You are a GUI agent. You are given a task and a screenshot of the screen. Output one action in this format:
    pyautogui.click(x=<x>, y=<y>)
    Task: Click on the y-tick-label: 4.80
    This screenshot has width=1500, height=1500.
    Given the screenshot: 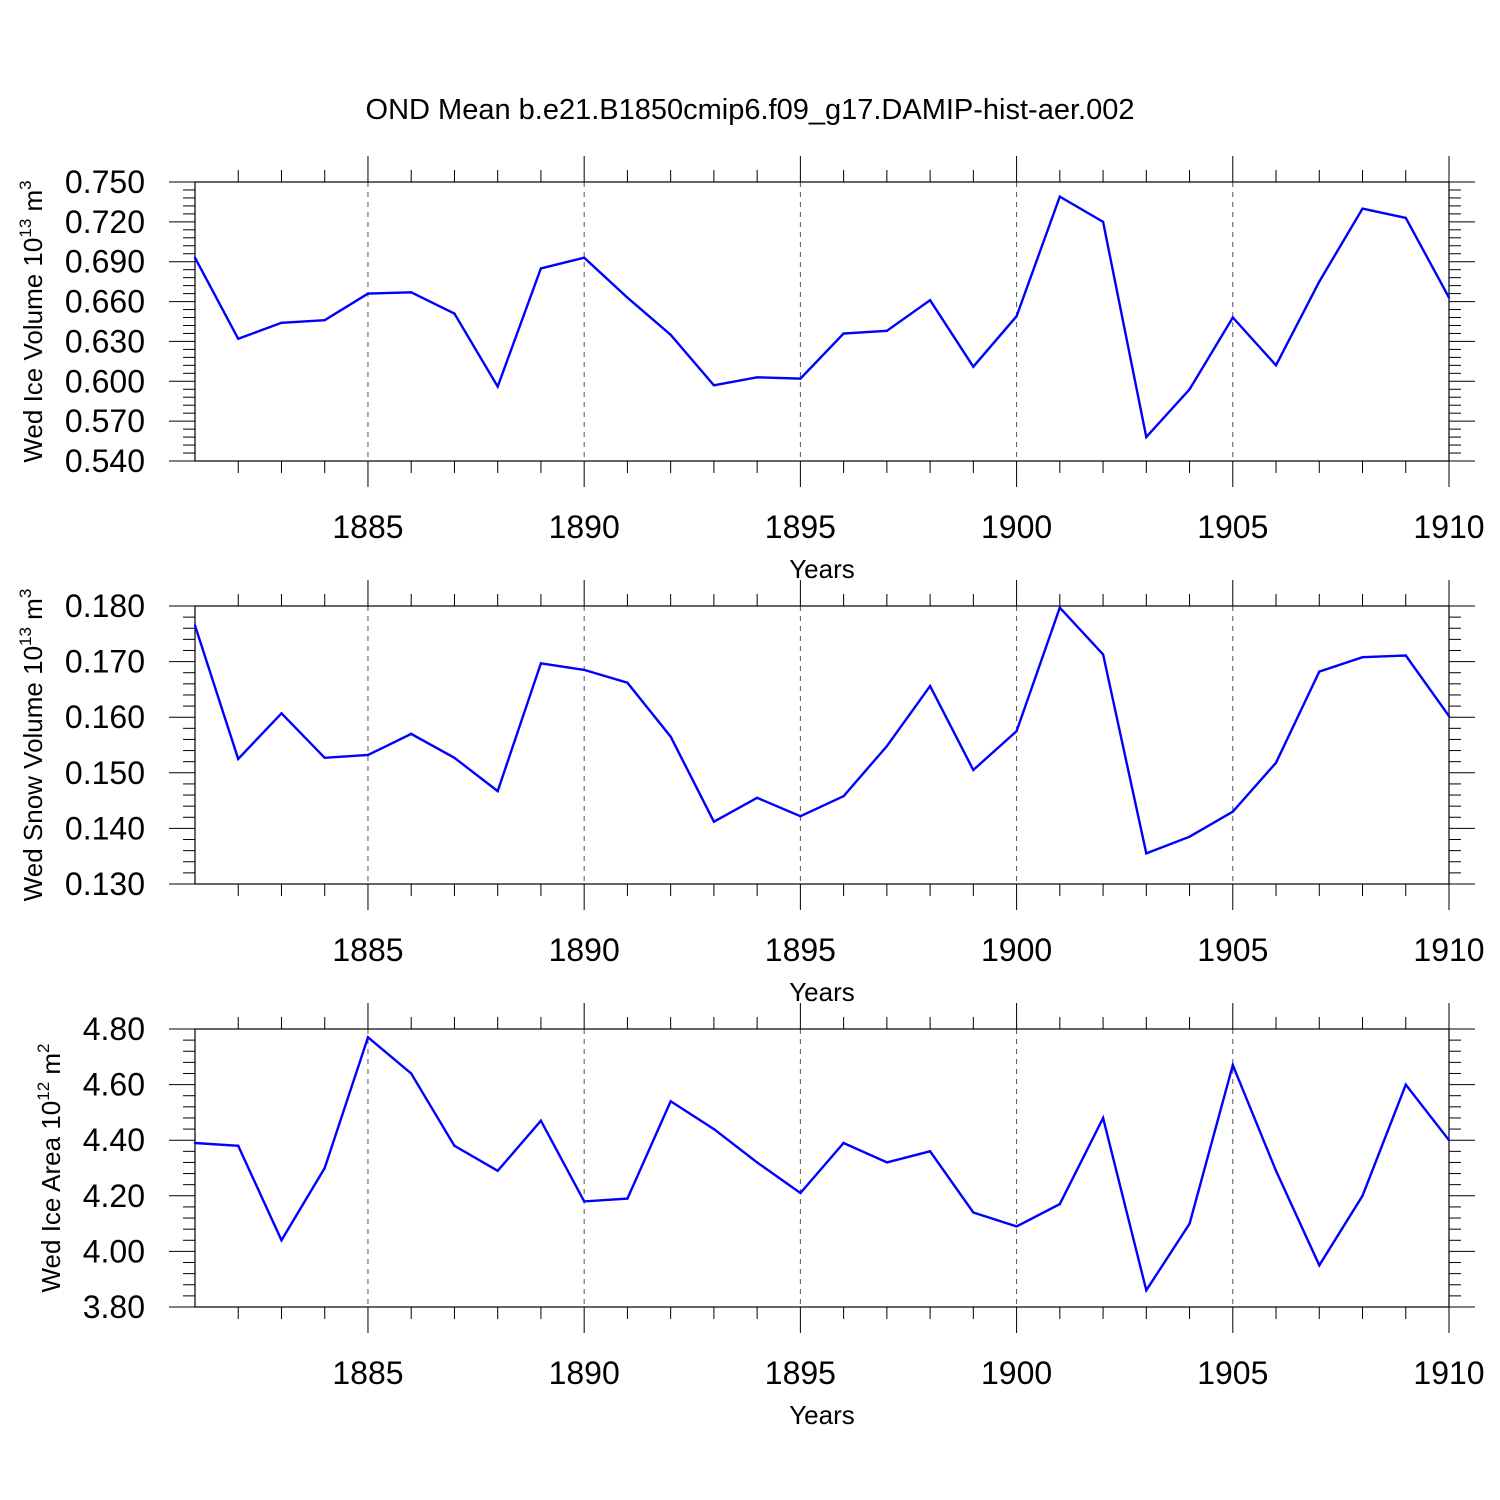 What is the action you would take?
    pyautogui.click(x=114, y=1029)
    